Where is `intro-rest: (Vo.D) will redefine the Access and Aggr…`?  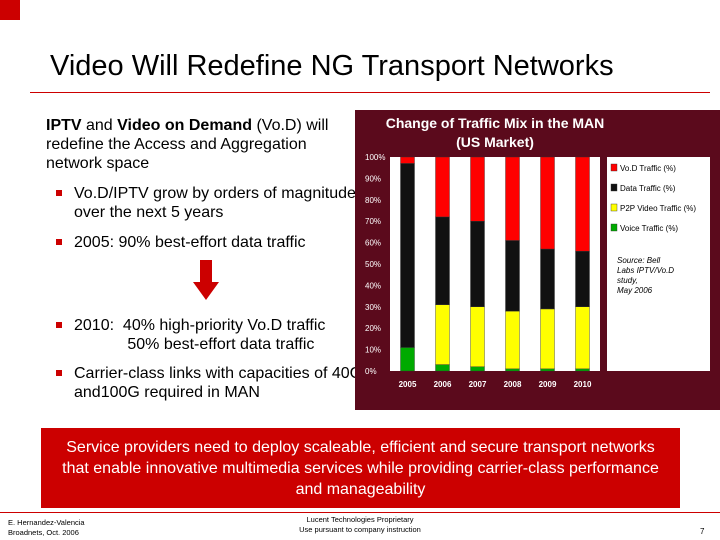 intro-rest: (Vo.D) will redefine the Access and Aggr… is located at coordinates (187, 144).